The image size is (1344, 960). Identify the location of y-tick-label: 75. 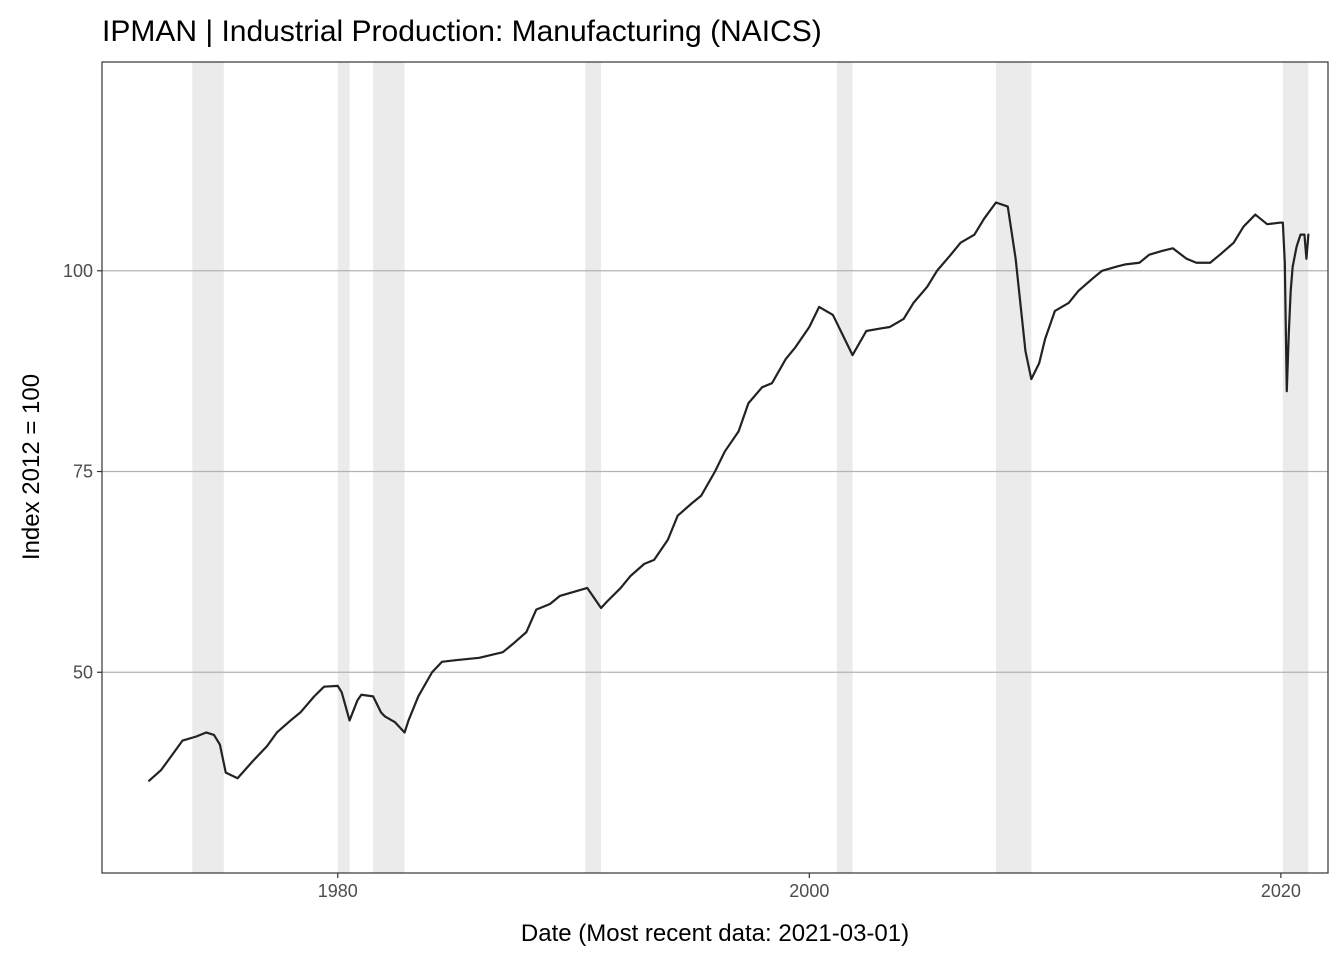
(83, 472).